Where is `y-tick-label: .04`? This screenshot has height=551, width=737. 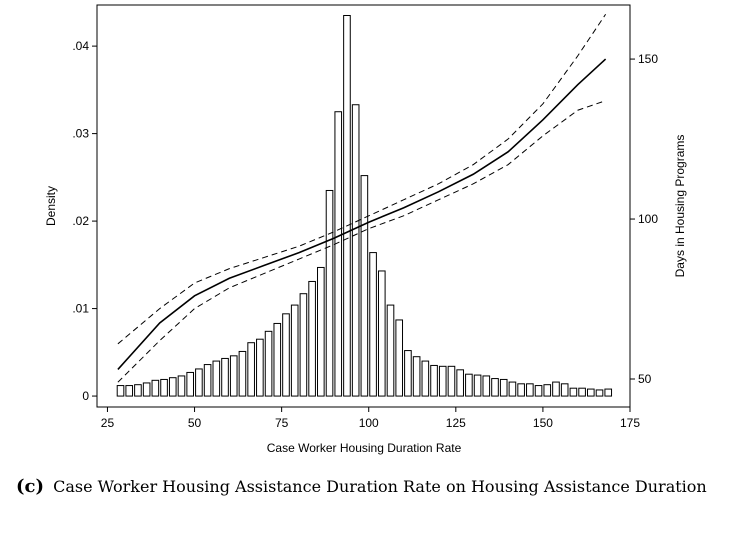 y-tick-label: .04 is located at coordinates (80, 46).